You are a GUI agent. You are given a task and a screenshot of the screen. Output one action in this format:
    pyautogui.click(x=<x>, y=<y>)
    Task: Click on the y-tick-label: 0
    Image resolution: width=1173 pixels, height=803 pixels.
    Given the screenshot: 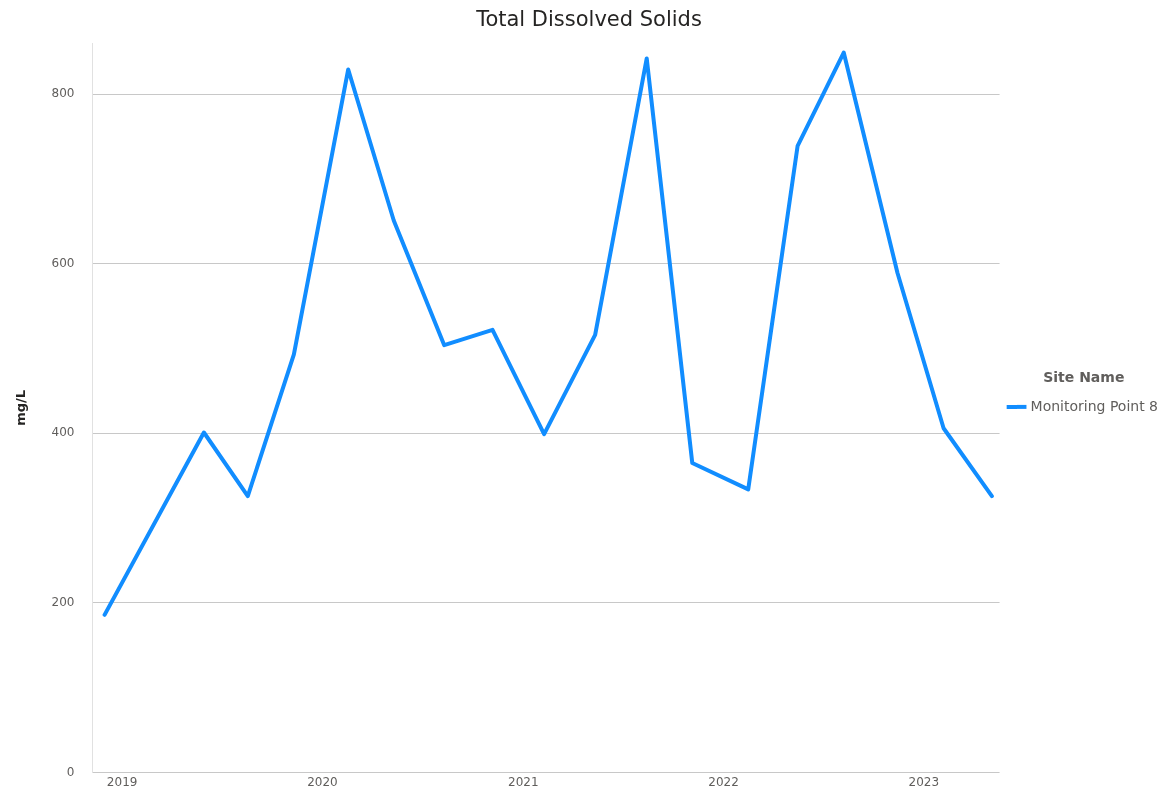 What is the action you would take?
    pyautogui.click(x=70, y=771)
    